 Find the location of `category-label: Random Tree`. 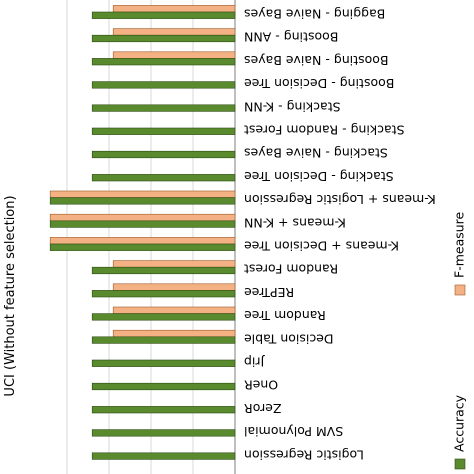

category-label: Random Tree is located at coordinates (285, 315).